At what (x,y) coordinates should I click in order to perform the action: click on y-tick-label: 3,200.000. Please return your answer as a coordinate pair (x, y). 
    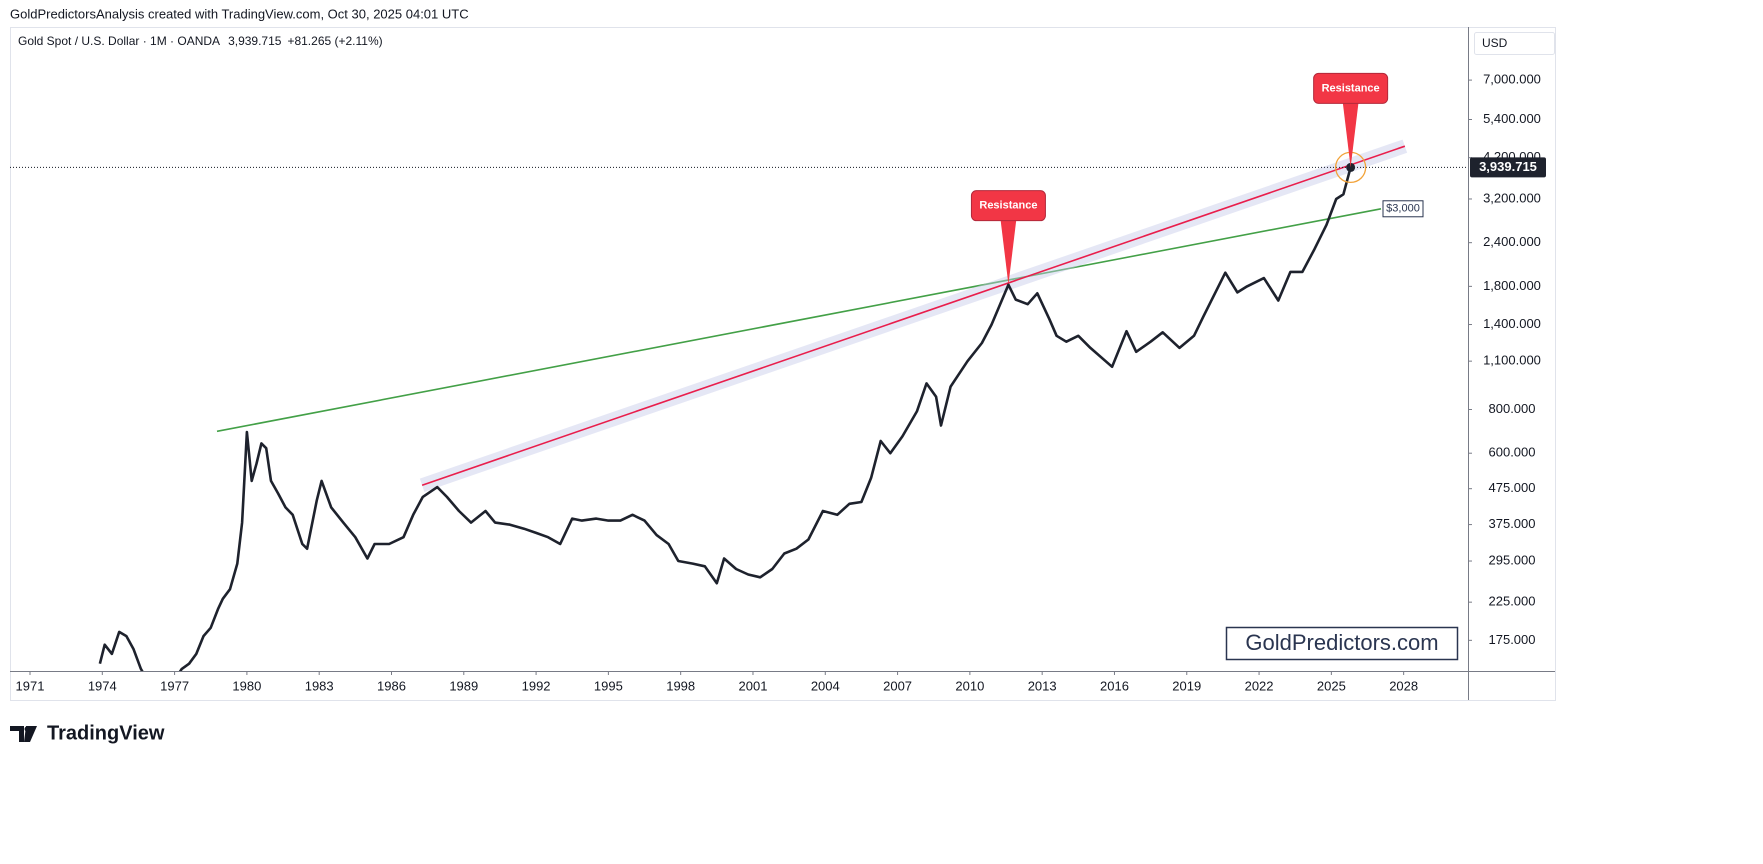
    Looking at the image, I should click on (1512, 197).